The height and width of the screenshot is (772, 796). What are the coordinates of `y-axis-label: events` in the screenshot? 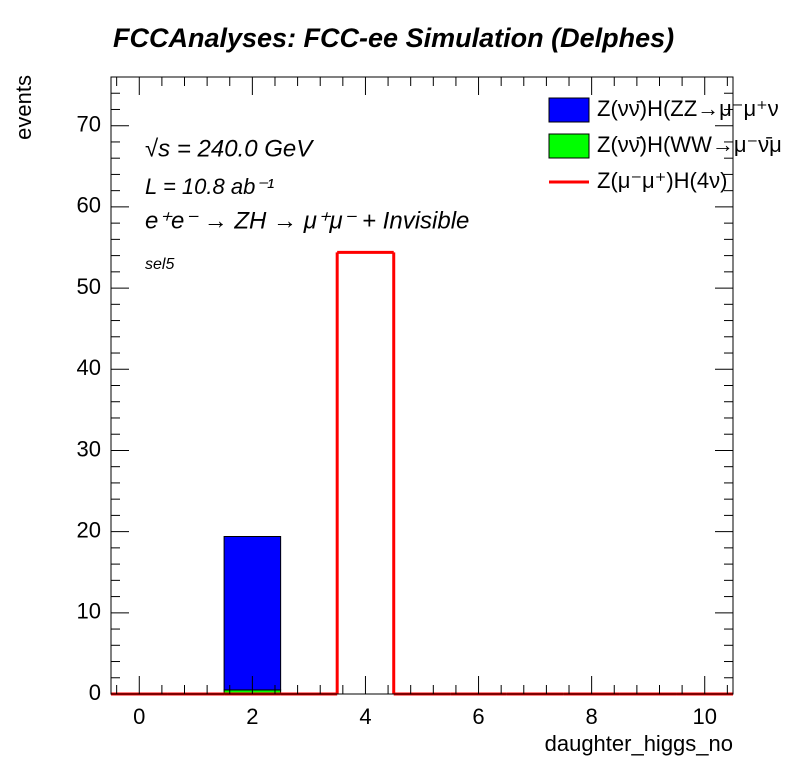 It's located at (23, 107).